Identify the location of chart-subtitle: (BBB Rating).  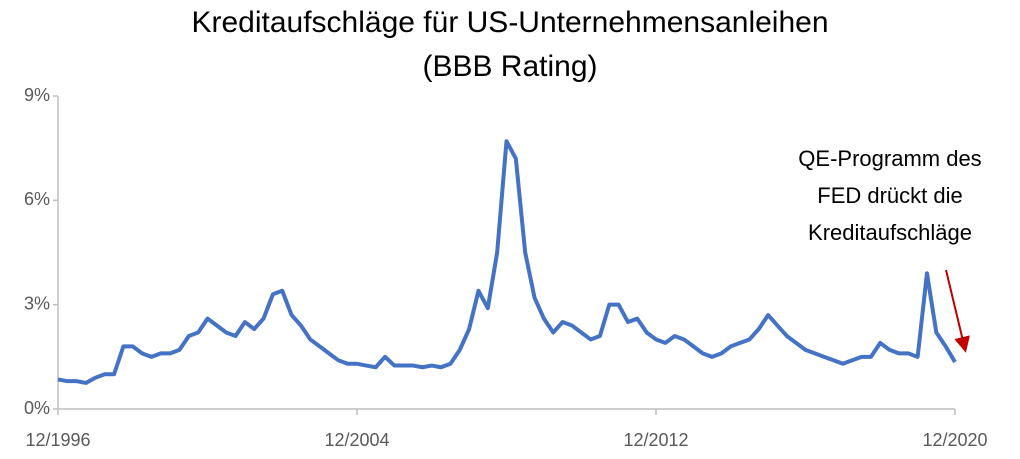
(509, 66).